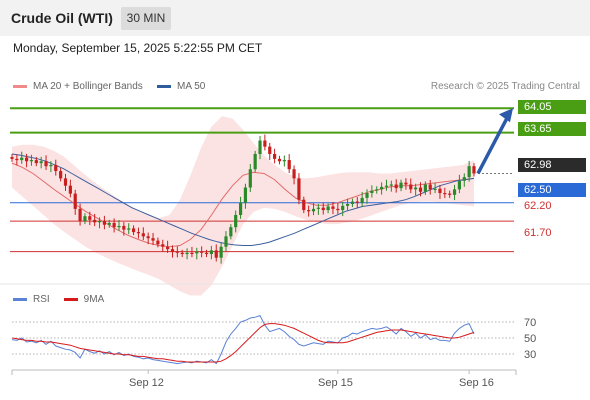 The width and height of the screenshot is (590, 400). I want to click on rsi-tick-70: 70, so click(530, 323).